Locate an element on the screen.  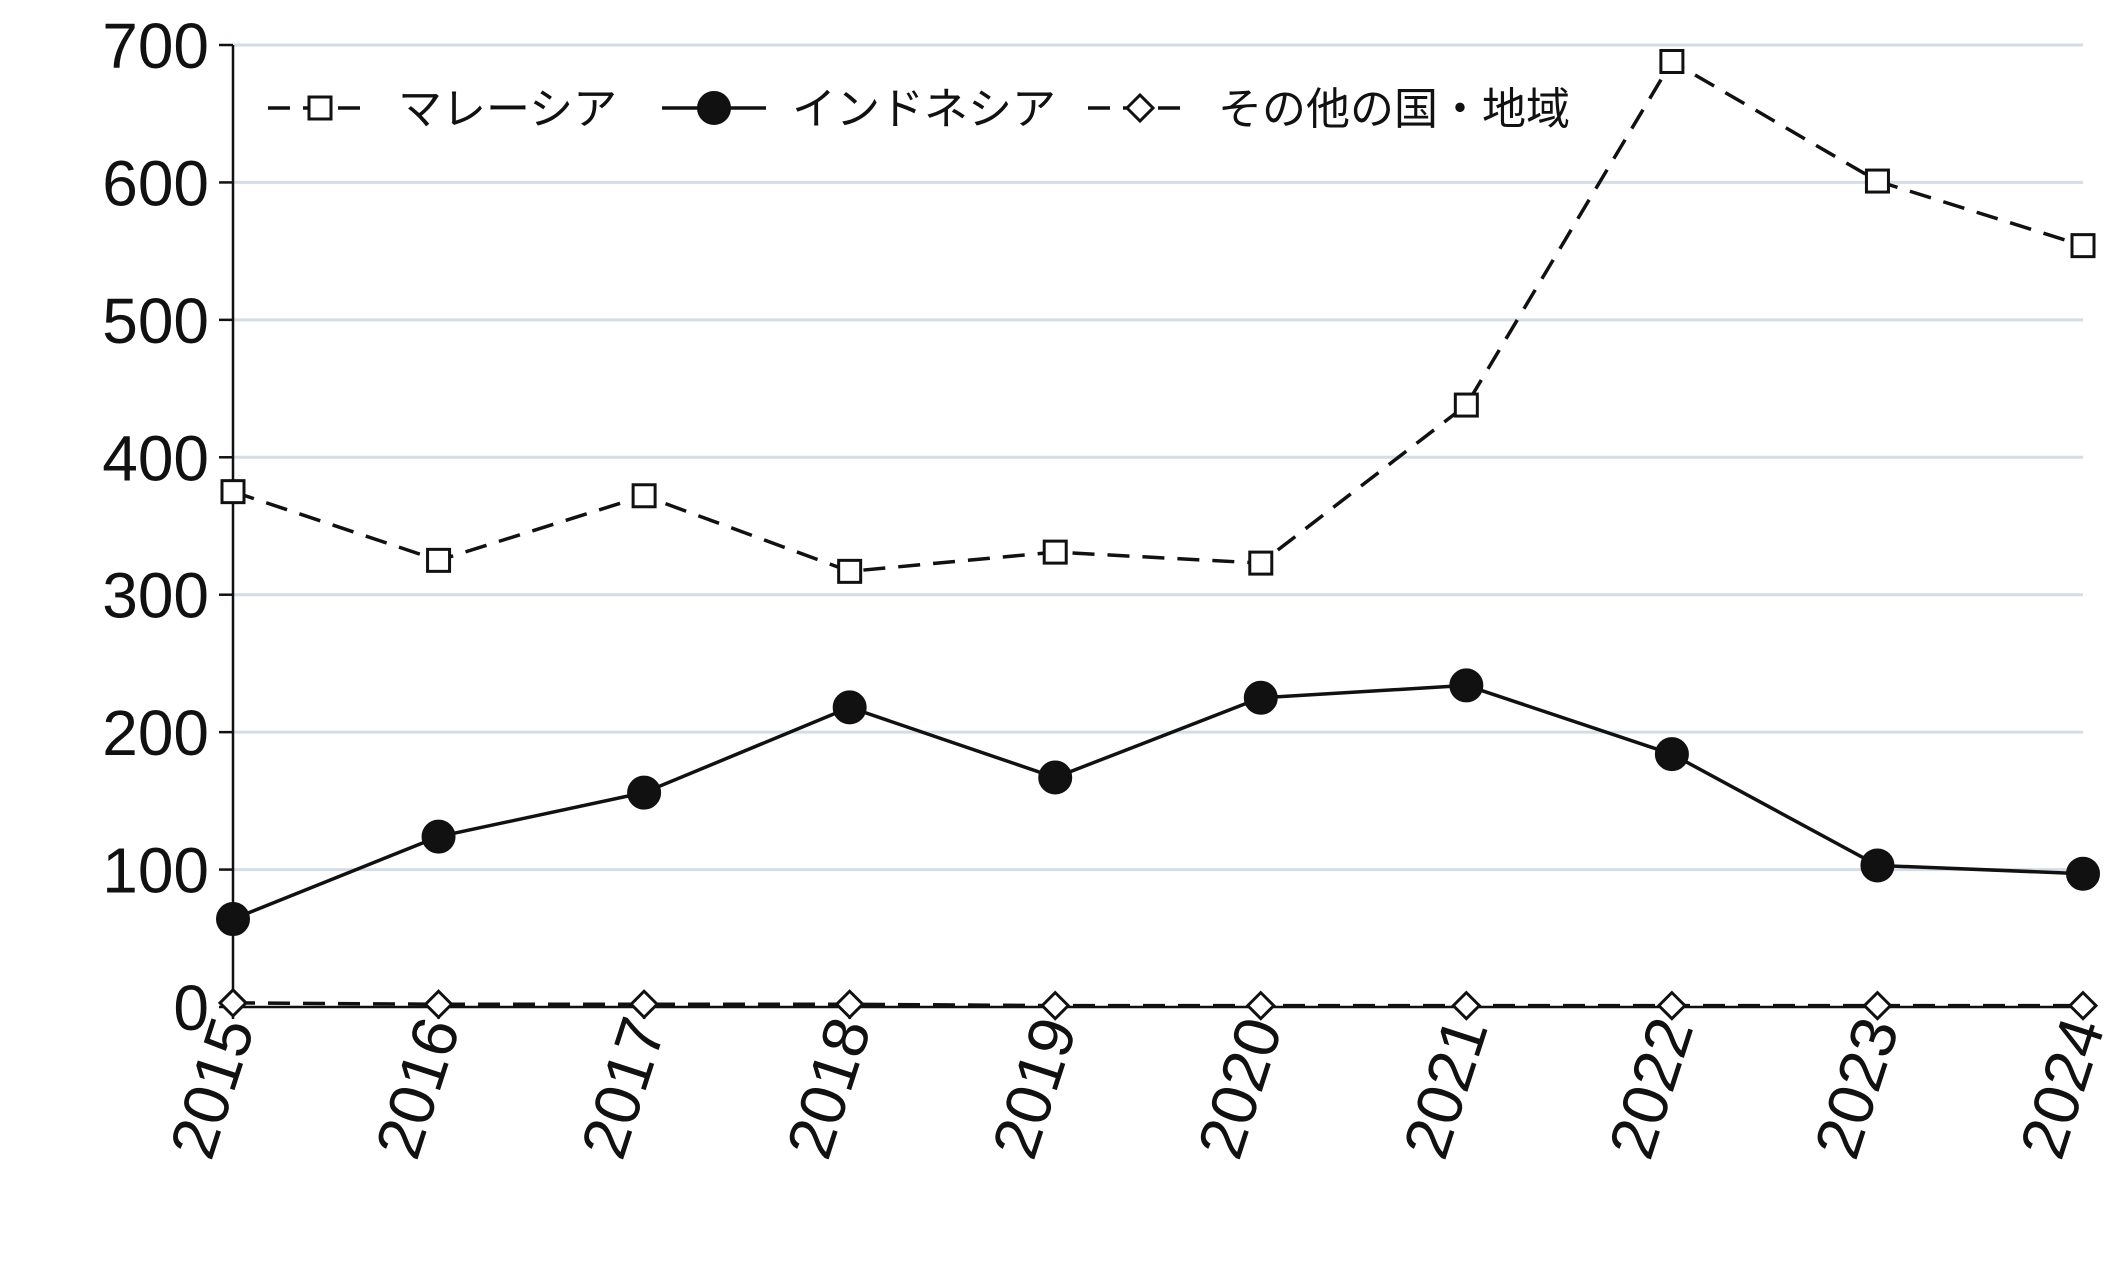
legend-diamond-marker is located at coordinates (1140, 108).